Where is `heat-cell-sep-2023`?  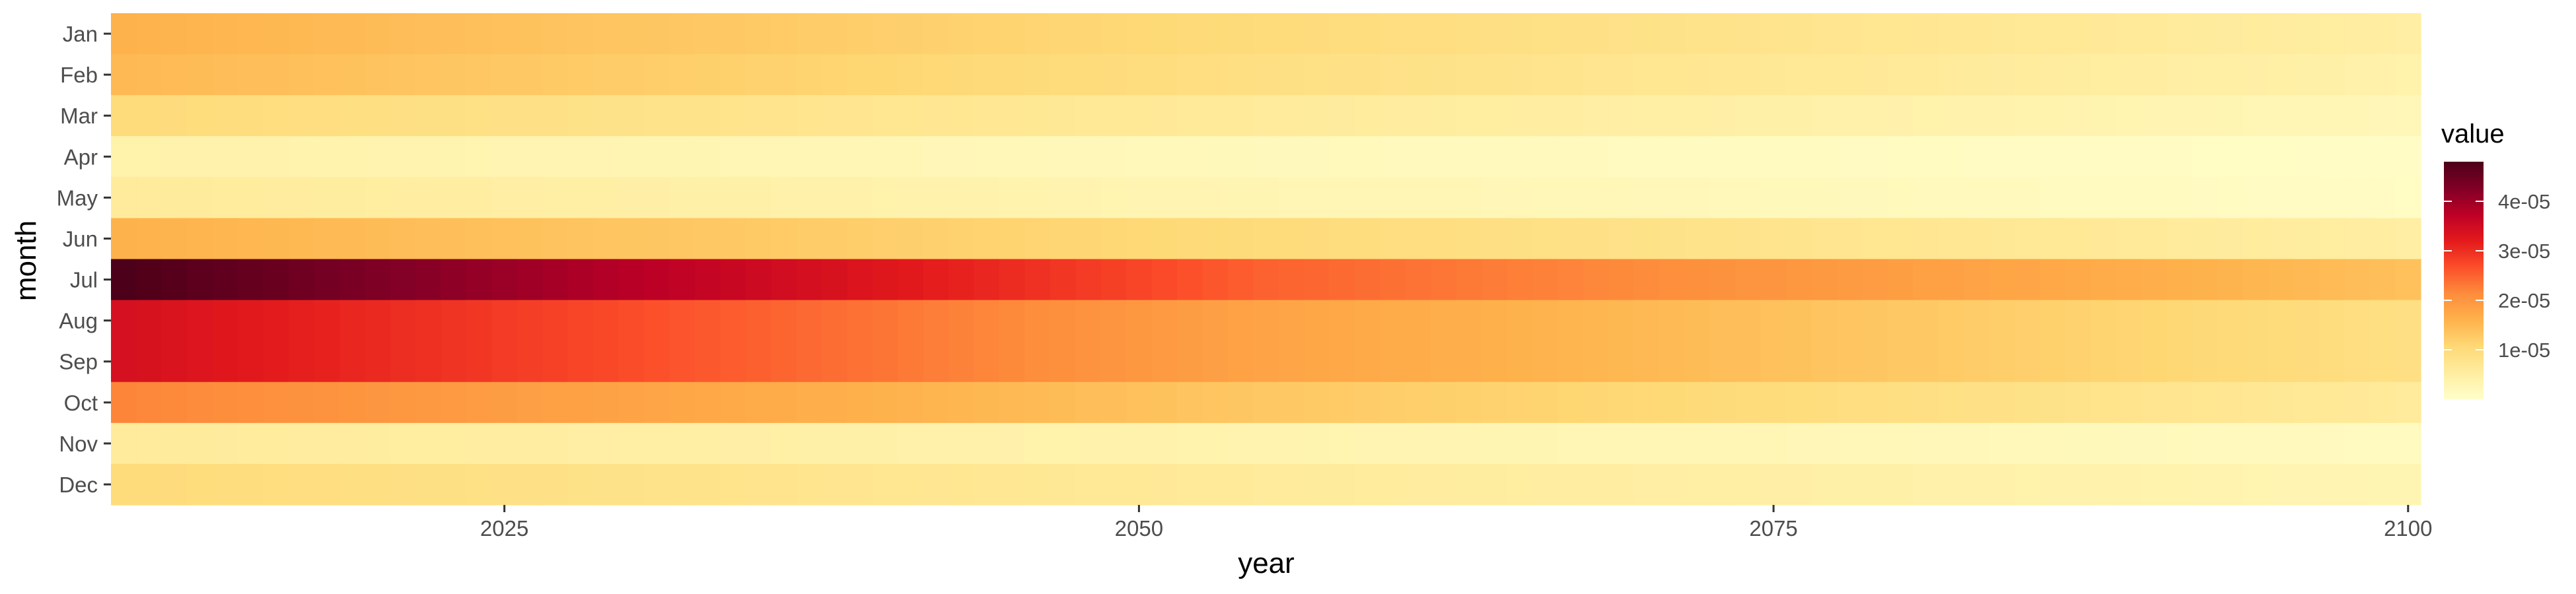 heat-cell-sep-2023 is located at coordinates (454, 362).